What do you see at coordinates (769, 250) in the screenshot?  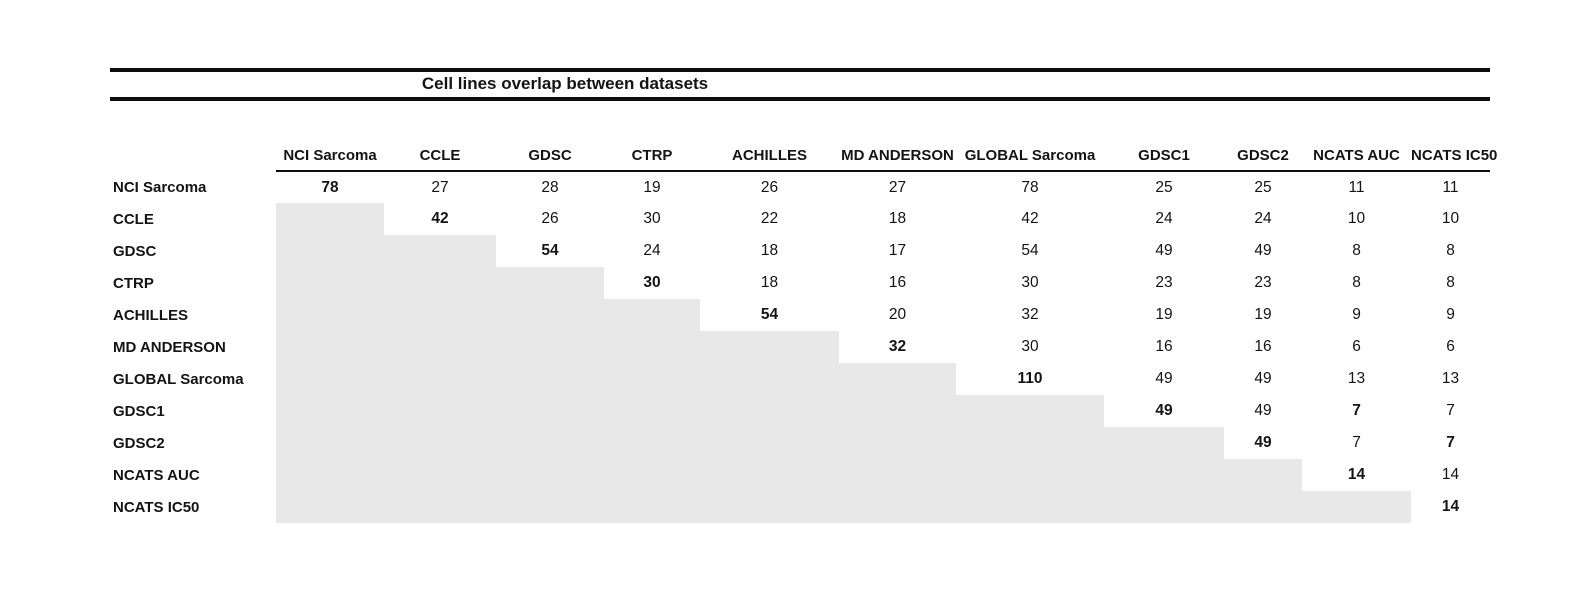 I see `overlap-value-cell: 18` at bounding box center [769, 250].